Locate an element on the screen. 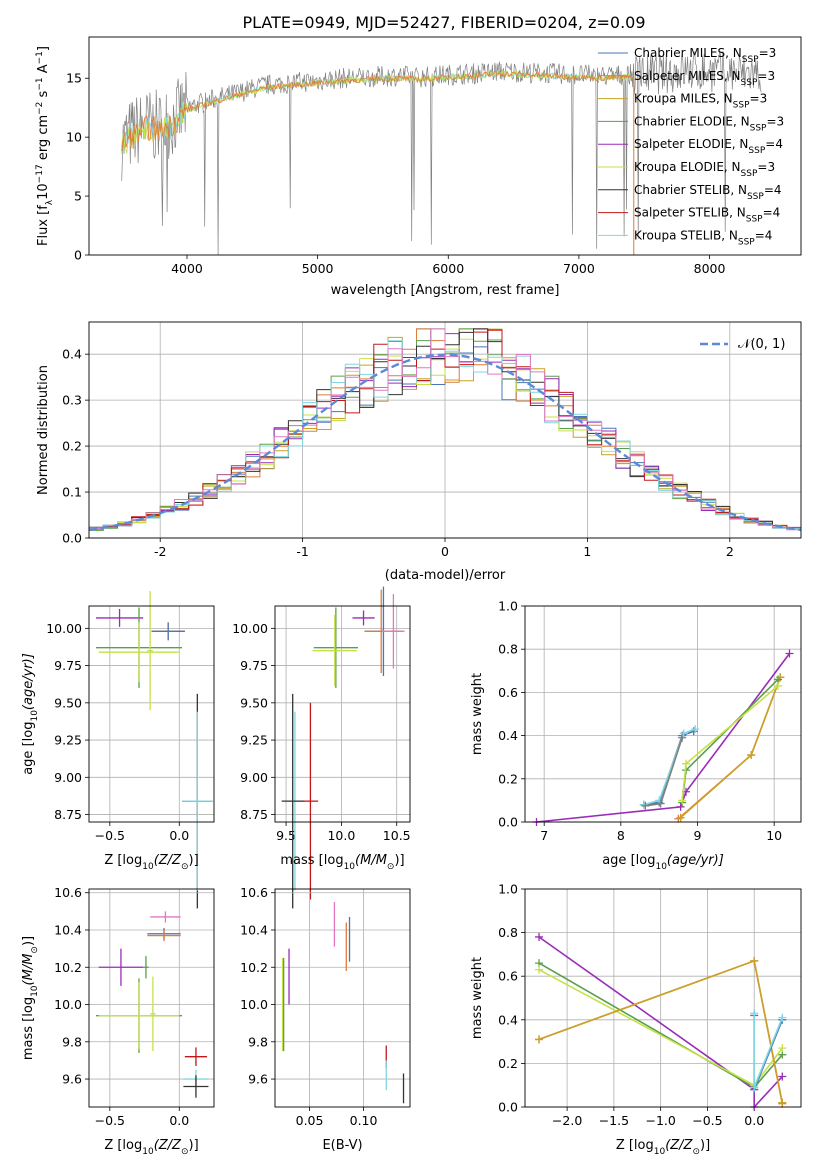 The width and height of the screenshot is (819, 1170). label-part: −1 is located at coordinates (40, 57).